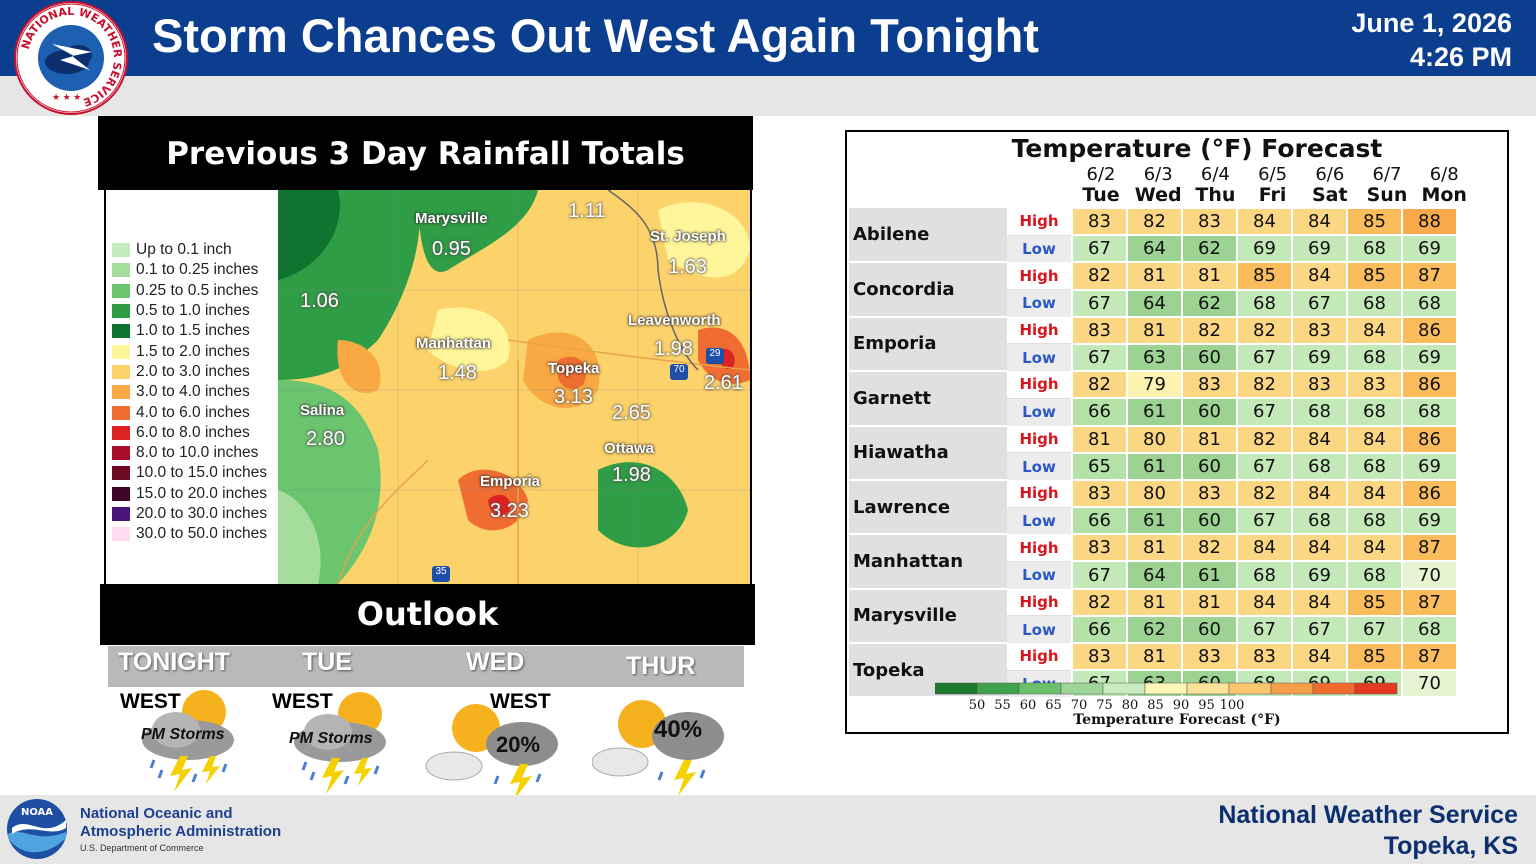 The image size is (1536, 864). What do you see at coordinates (928, 236) in the screenshot?
I see `city-name: Abilene` at bounding box center [928, 236].